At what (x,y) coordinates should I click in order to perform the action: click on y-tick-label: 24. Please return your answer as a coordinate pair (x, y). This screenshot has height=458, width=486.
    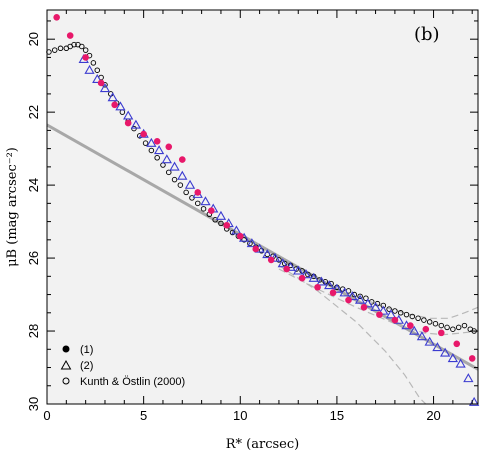
    Looking at the image, I should click on (33, 185).